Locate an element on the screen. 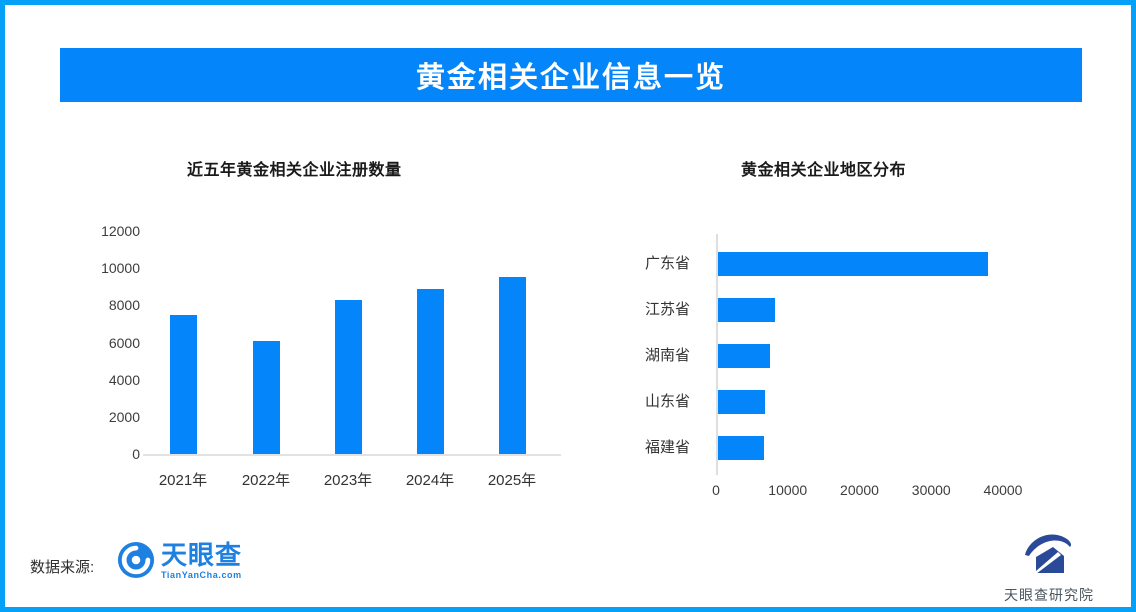 This screenshot has height=612, width=1136. y-tick-label: 6000 is located at coordinates (124, 342).